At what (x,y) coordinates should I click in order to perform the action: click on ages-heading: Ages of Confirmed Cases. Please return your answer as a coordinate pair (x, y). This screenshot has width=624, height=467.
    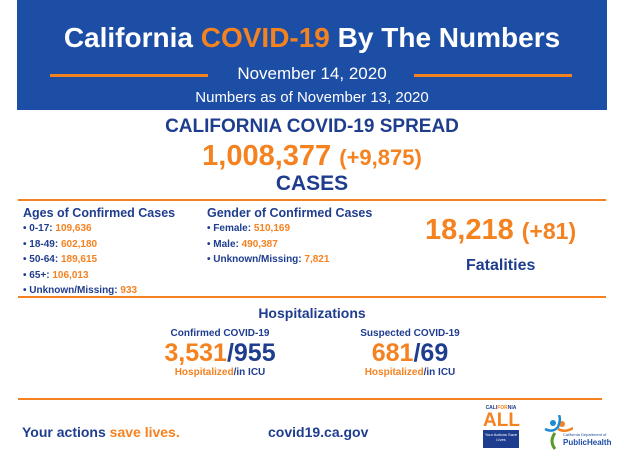
    Looking at the image, I should click on (99, 213).